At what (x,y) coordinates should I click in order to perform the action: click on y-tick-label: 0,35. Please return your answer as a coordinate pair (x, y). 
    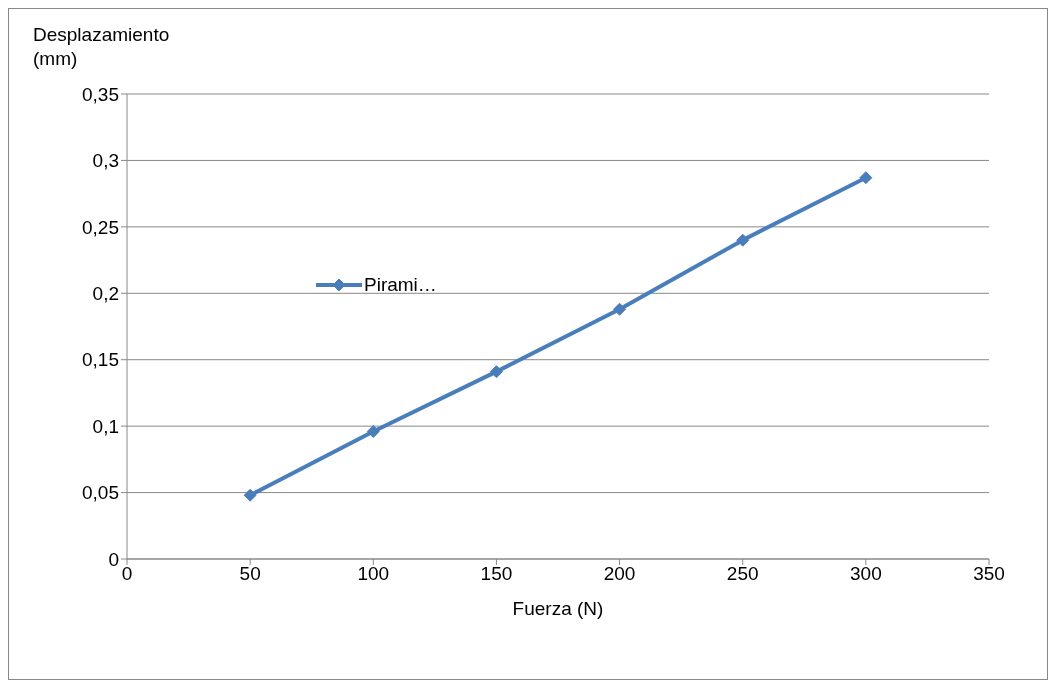
    Looking at the image, I should click on (100, 94).